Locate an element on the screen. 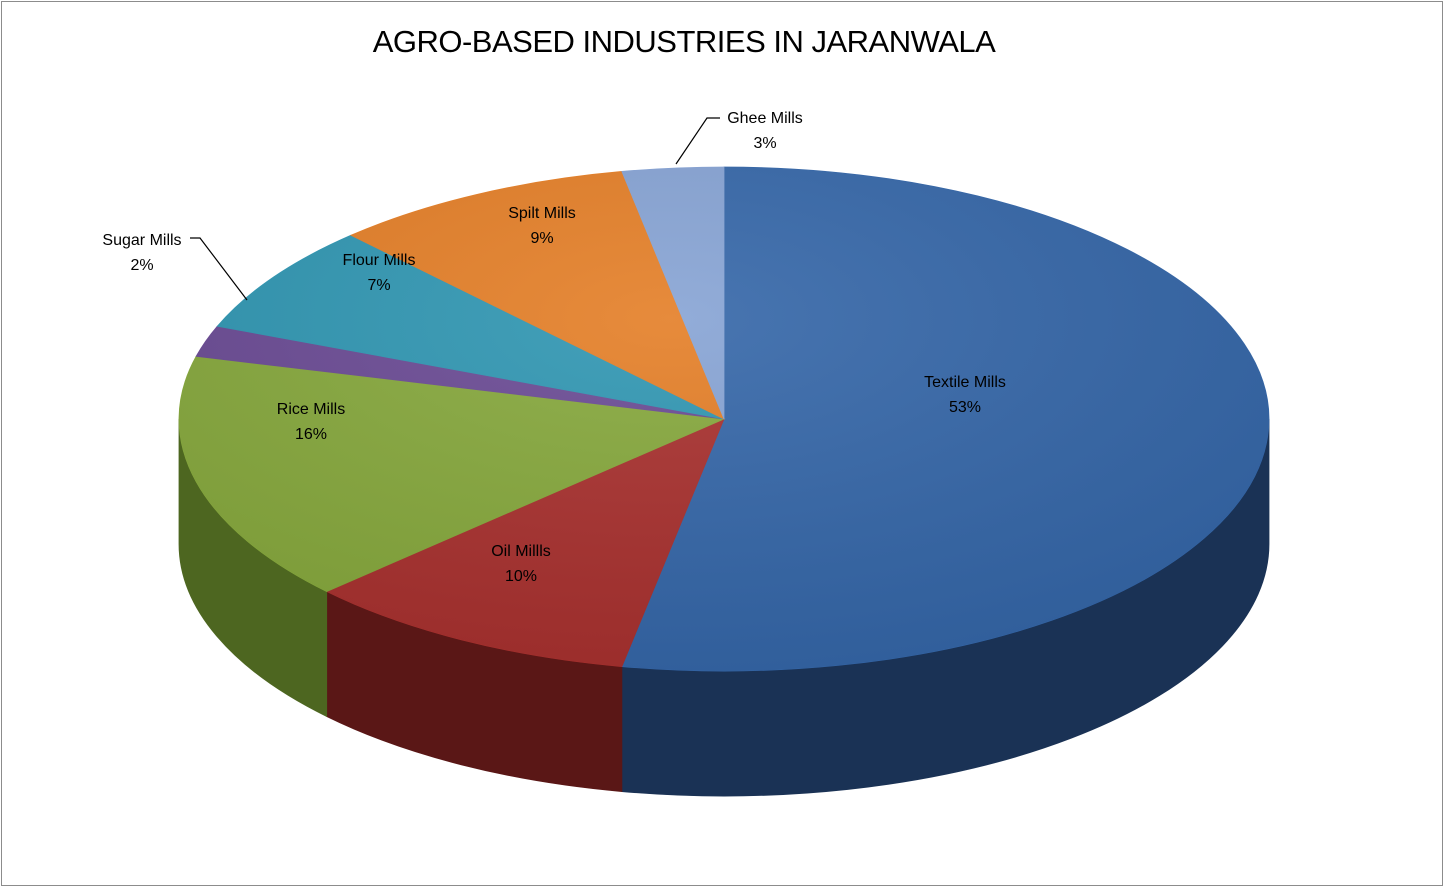 The width and height of the screenshot is (1446, 889). data-label-flour-mills: Flour Mills 7% is located at coordinates (379, 273).